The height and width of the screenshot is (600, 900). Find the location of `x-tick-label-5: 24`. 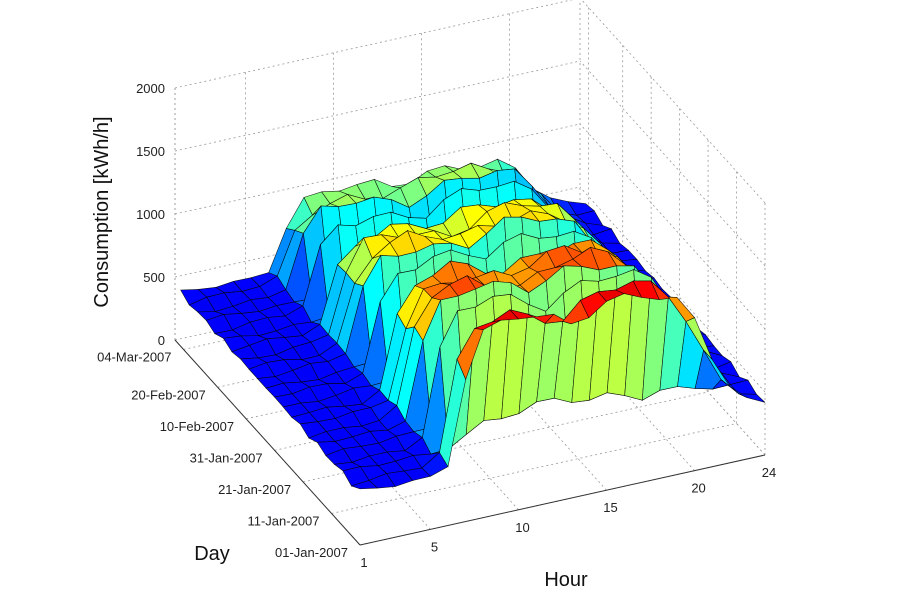

x-tick-label-5: 24 is located at coordinates (769, 472).